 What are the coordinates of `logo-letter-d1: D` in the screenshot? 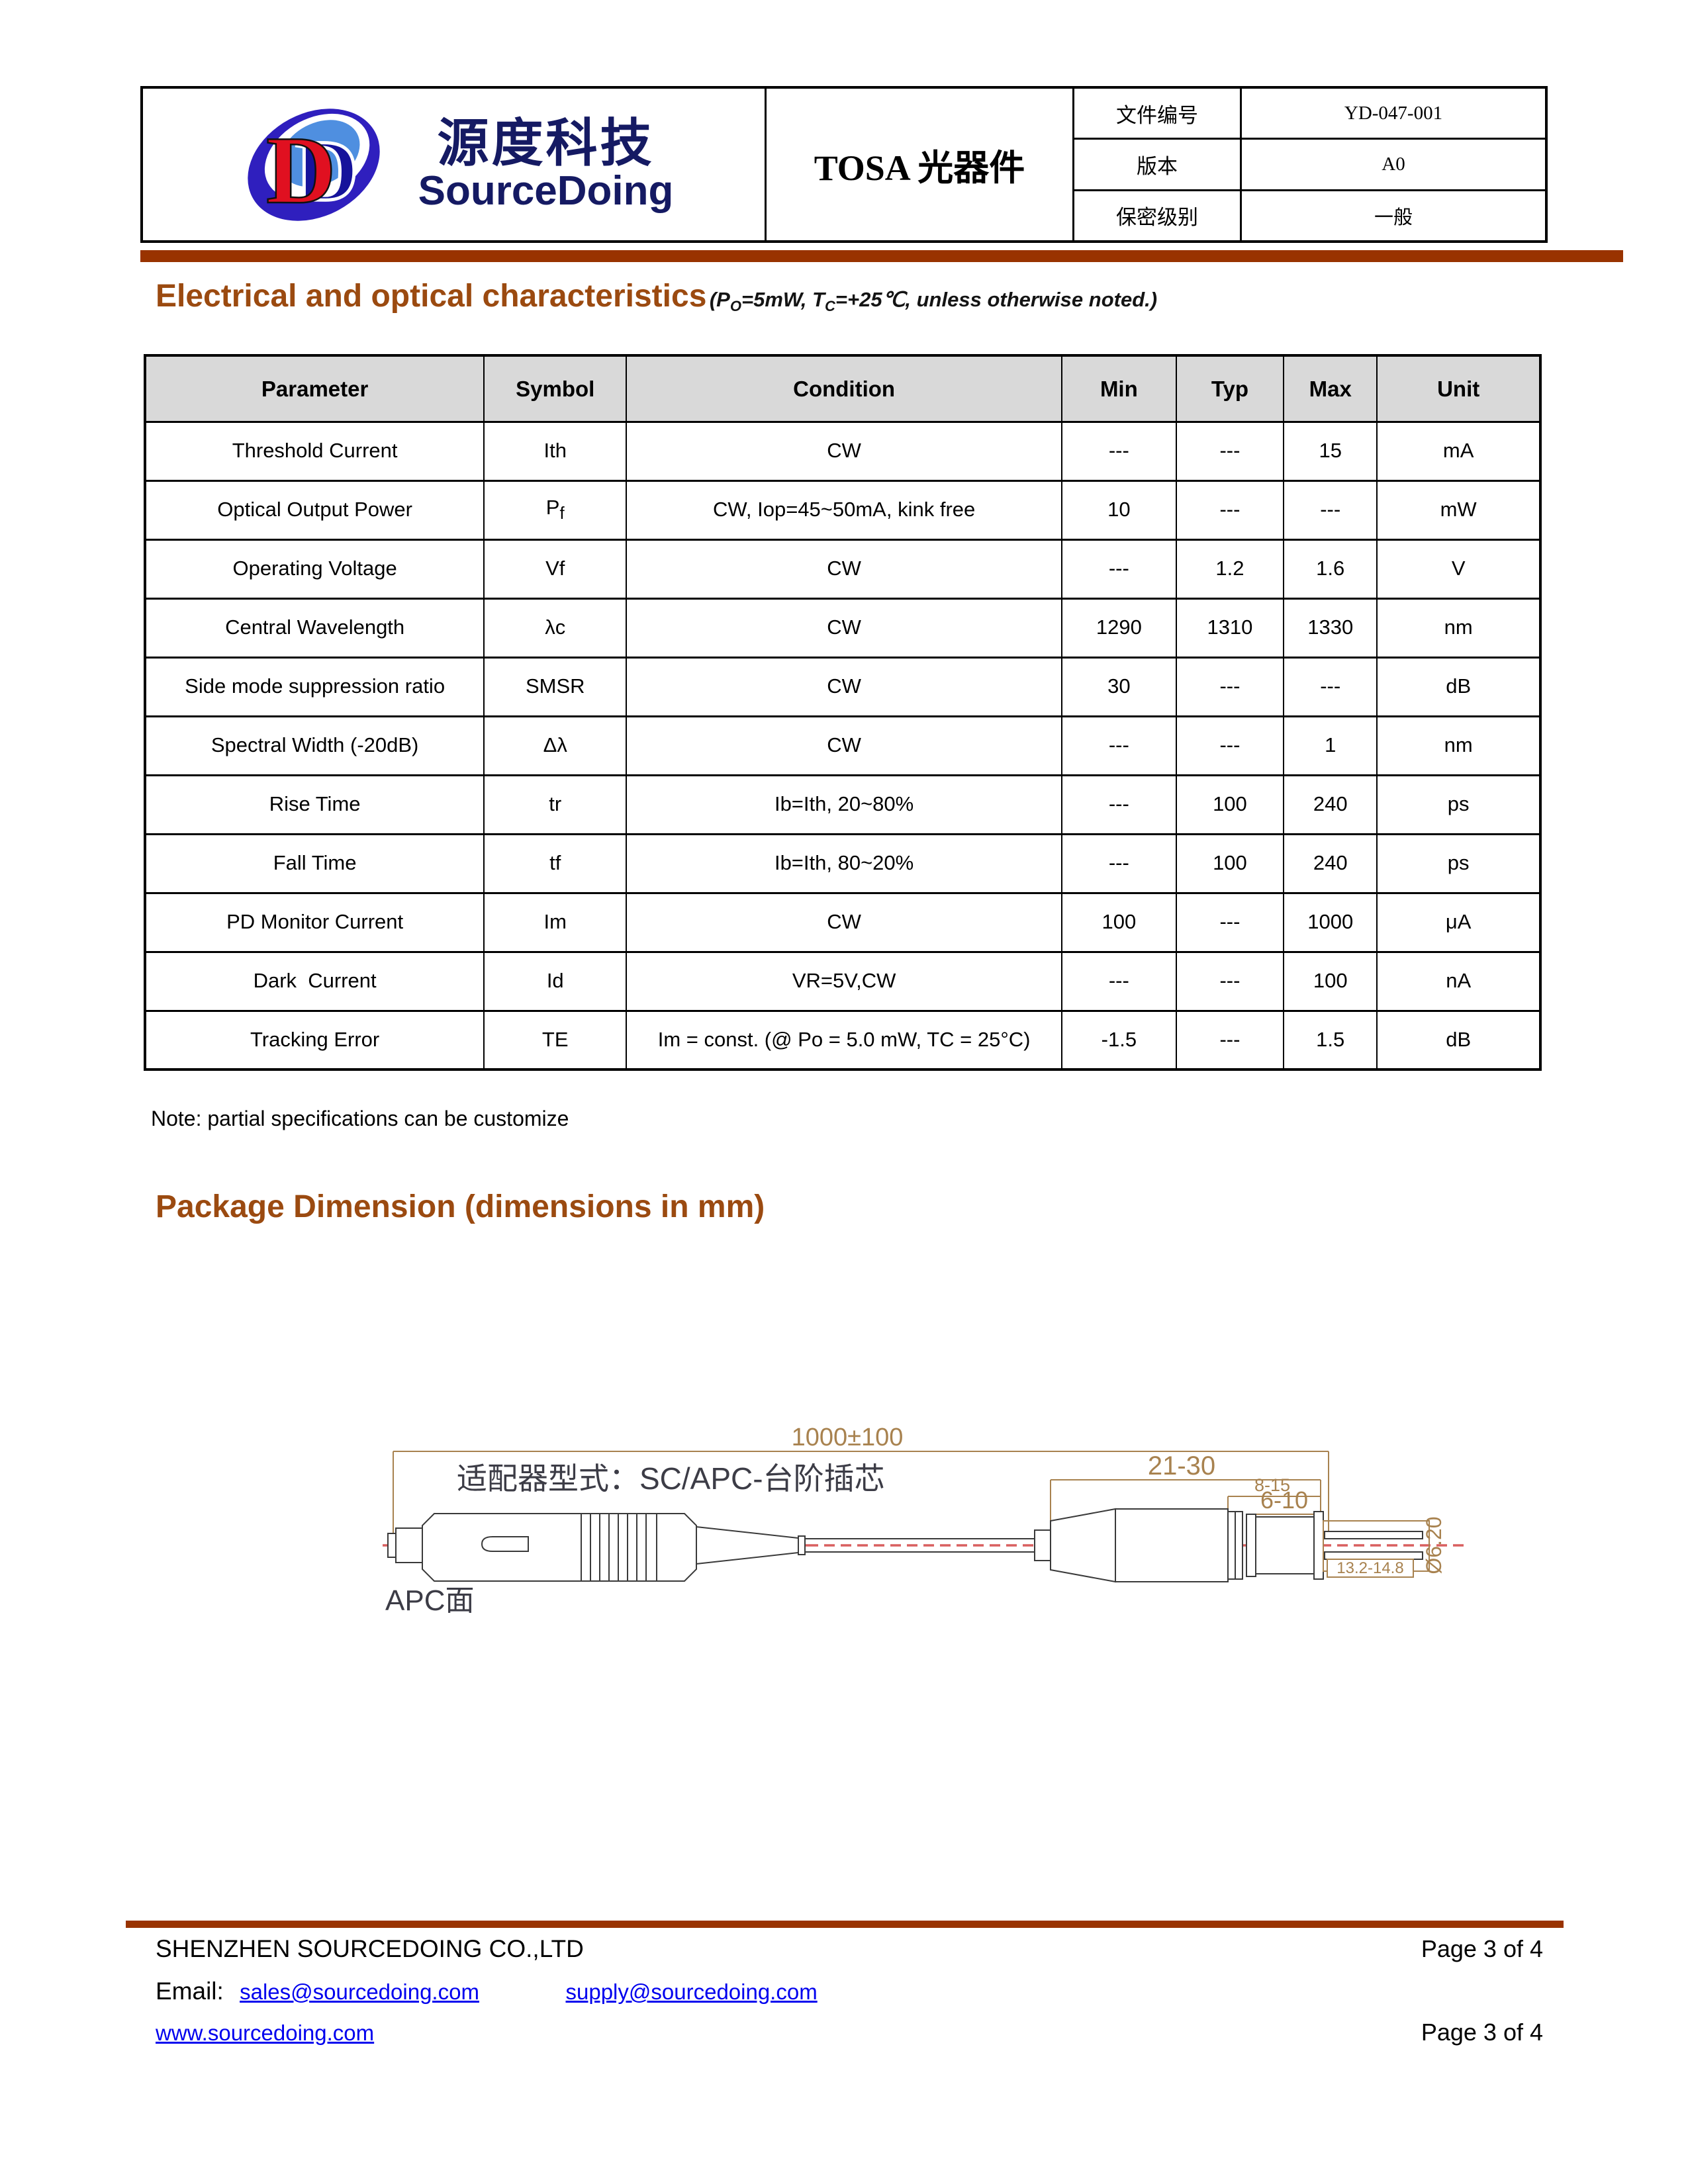 It's located at (301, 170).